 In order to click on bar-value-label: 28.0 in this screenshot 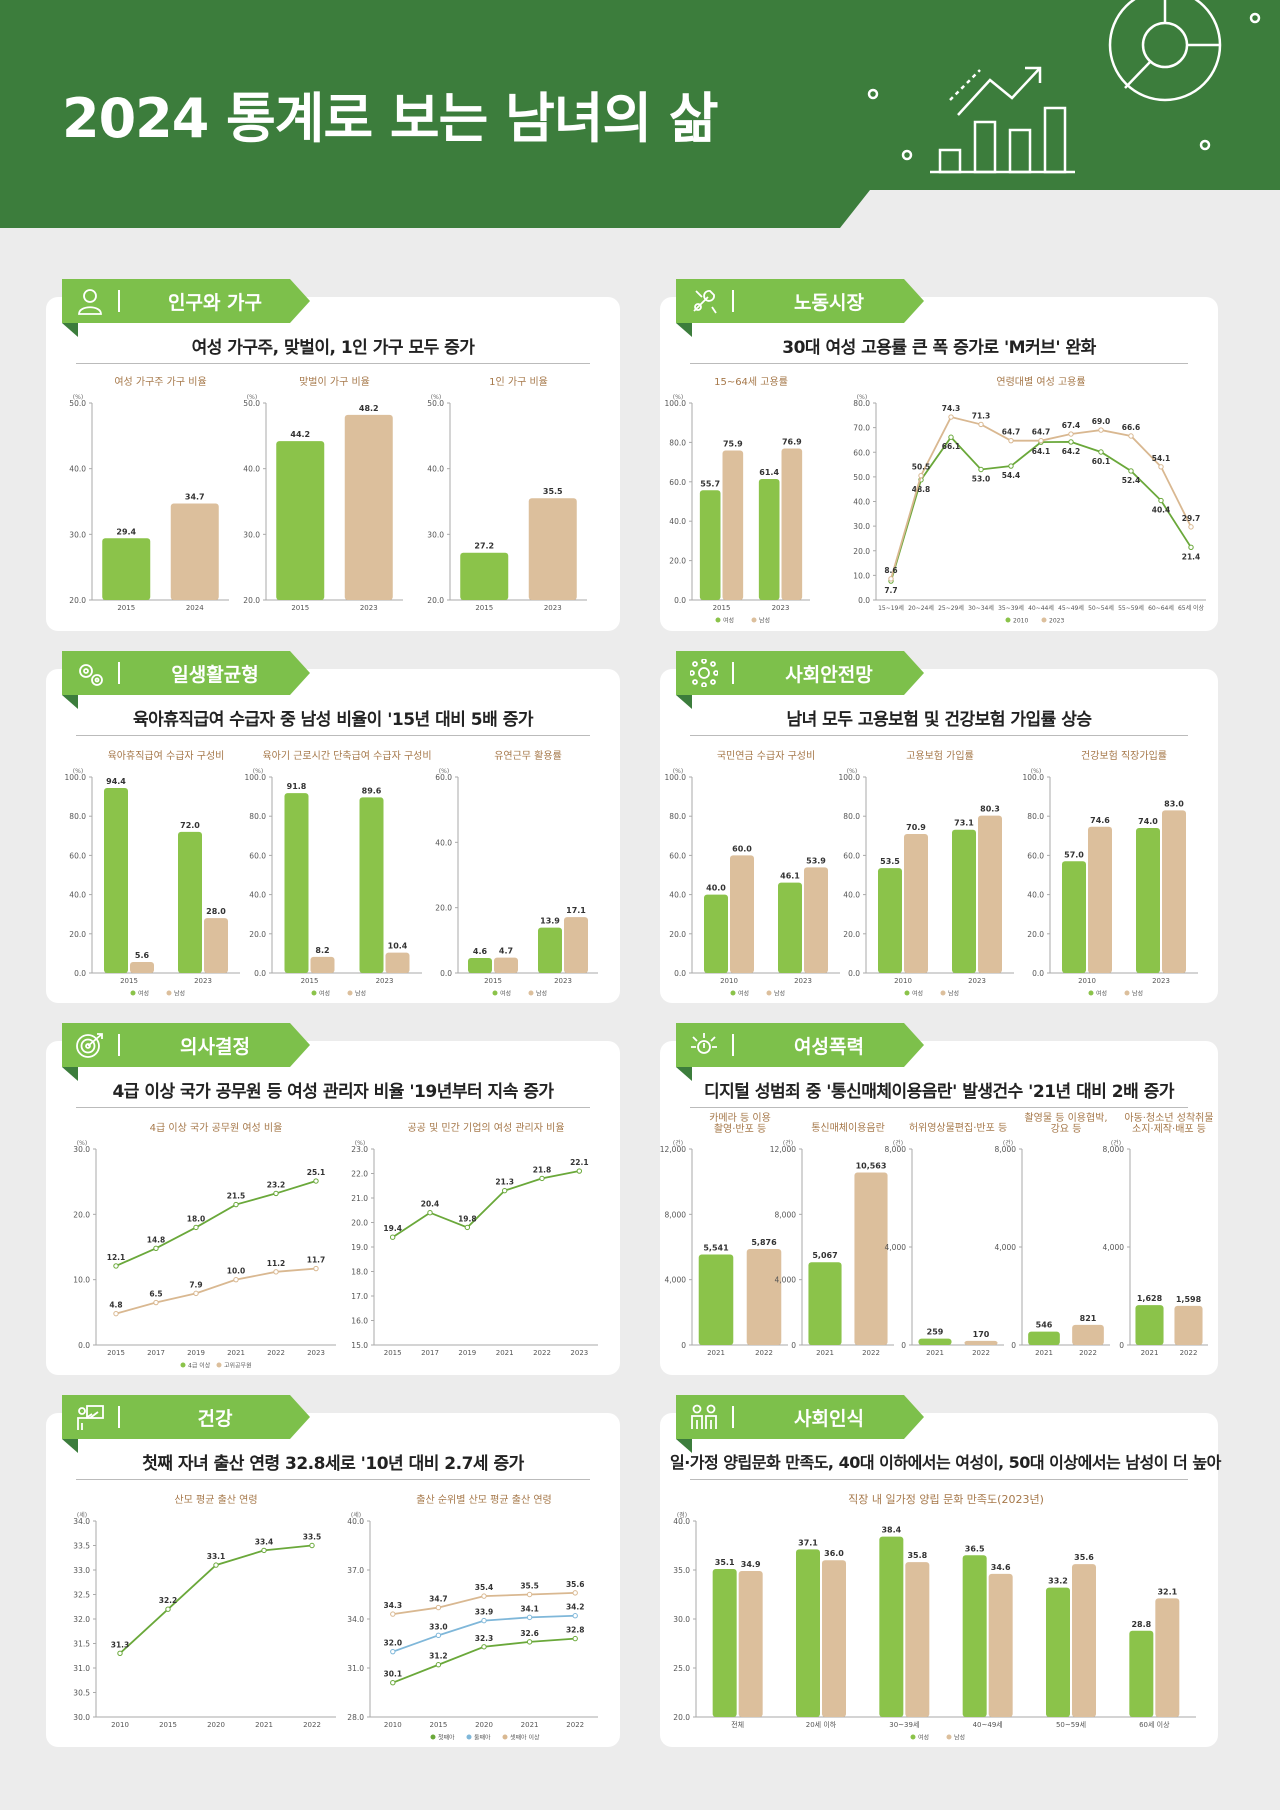, I will do `click(216, 911)`.